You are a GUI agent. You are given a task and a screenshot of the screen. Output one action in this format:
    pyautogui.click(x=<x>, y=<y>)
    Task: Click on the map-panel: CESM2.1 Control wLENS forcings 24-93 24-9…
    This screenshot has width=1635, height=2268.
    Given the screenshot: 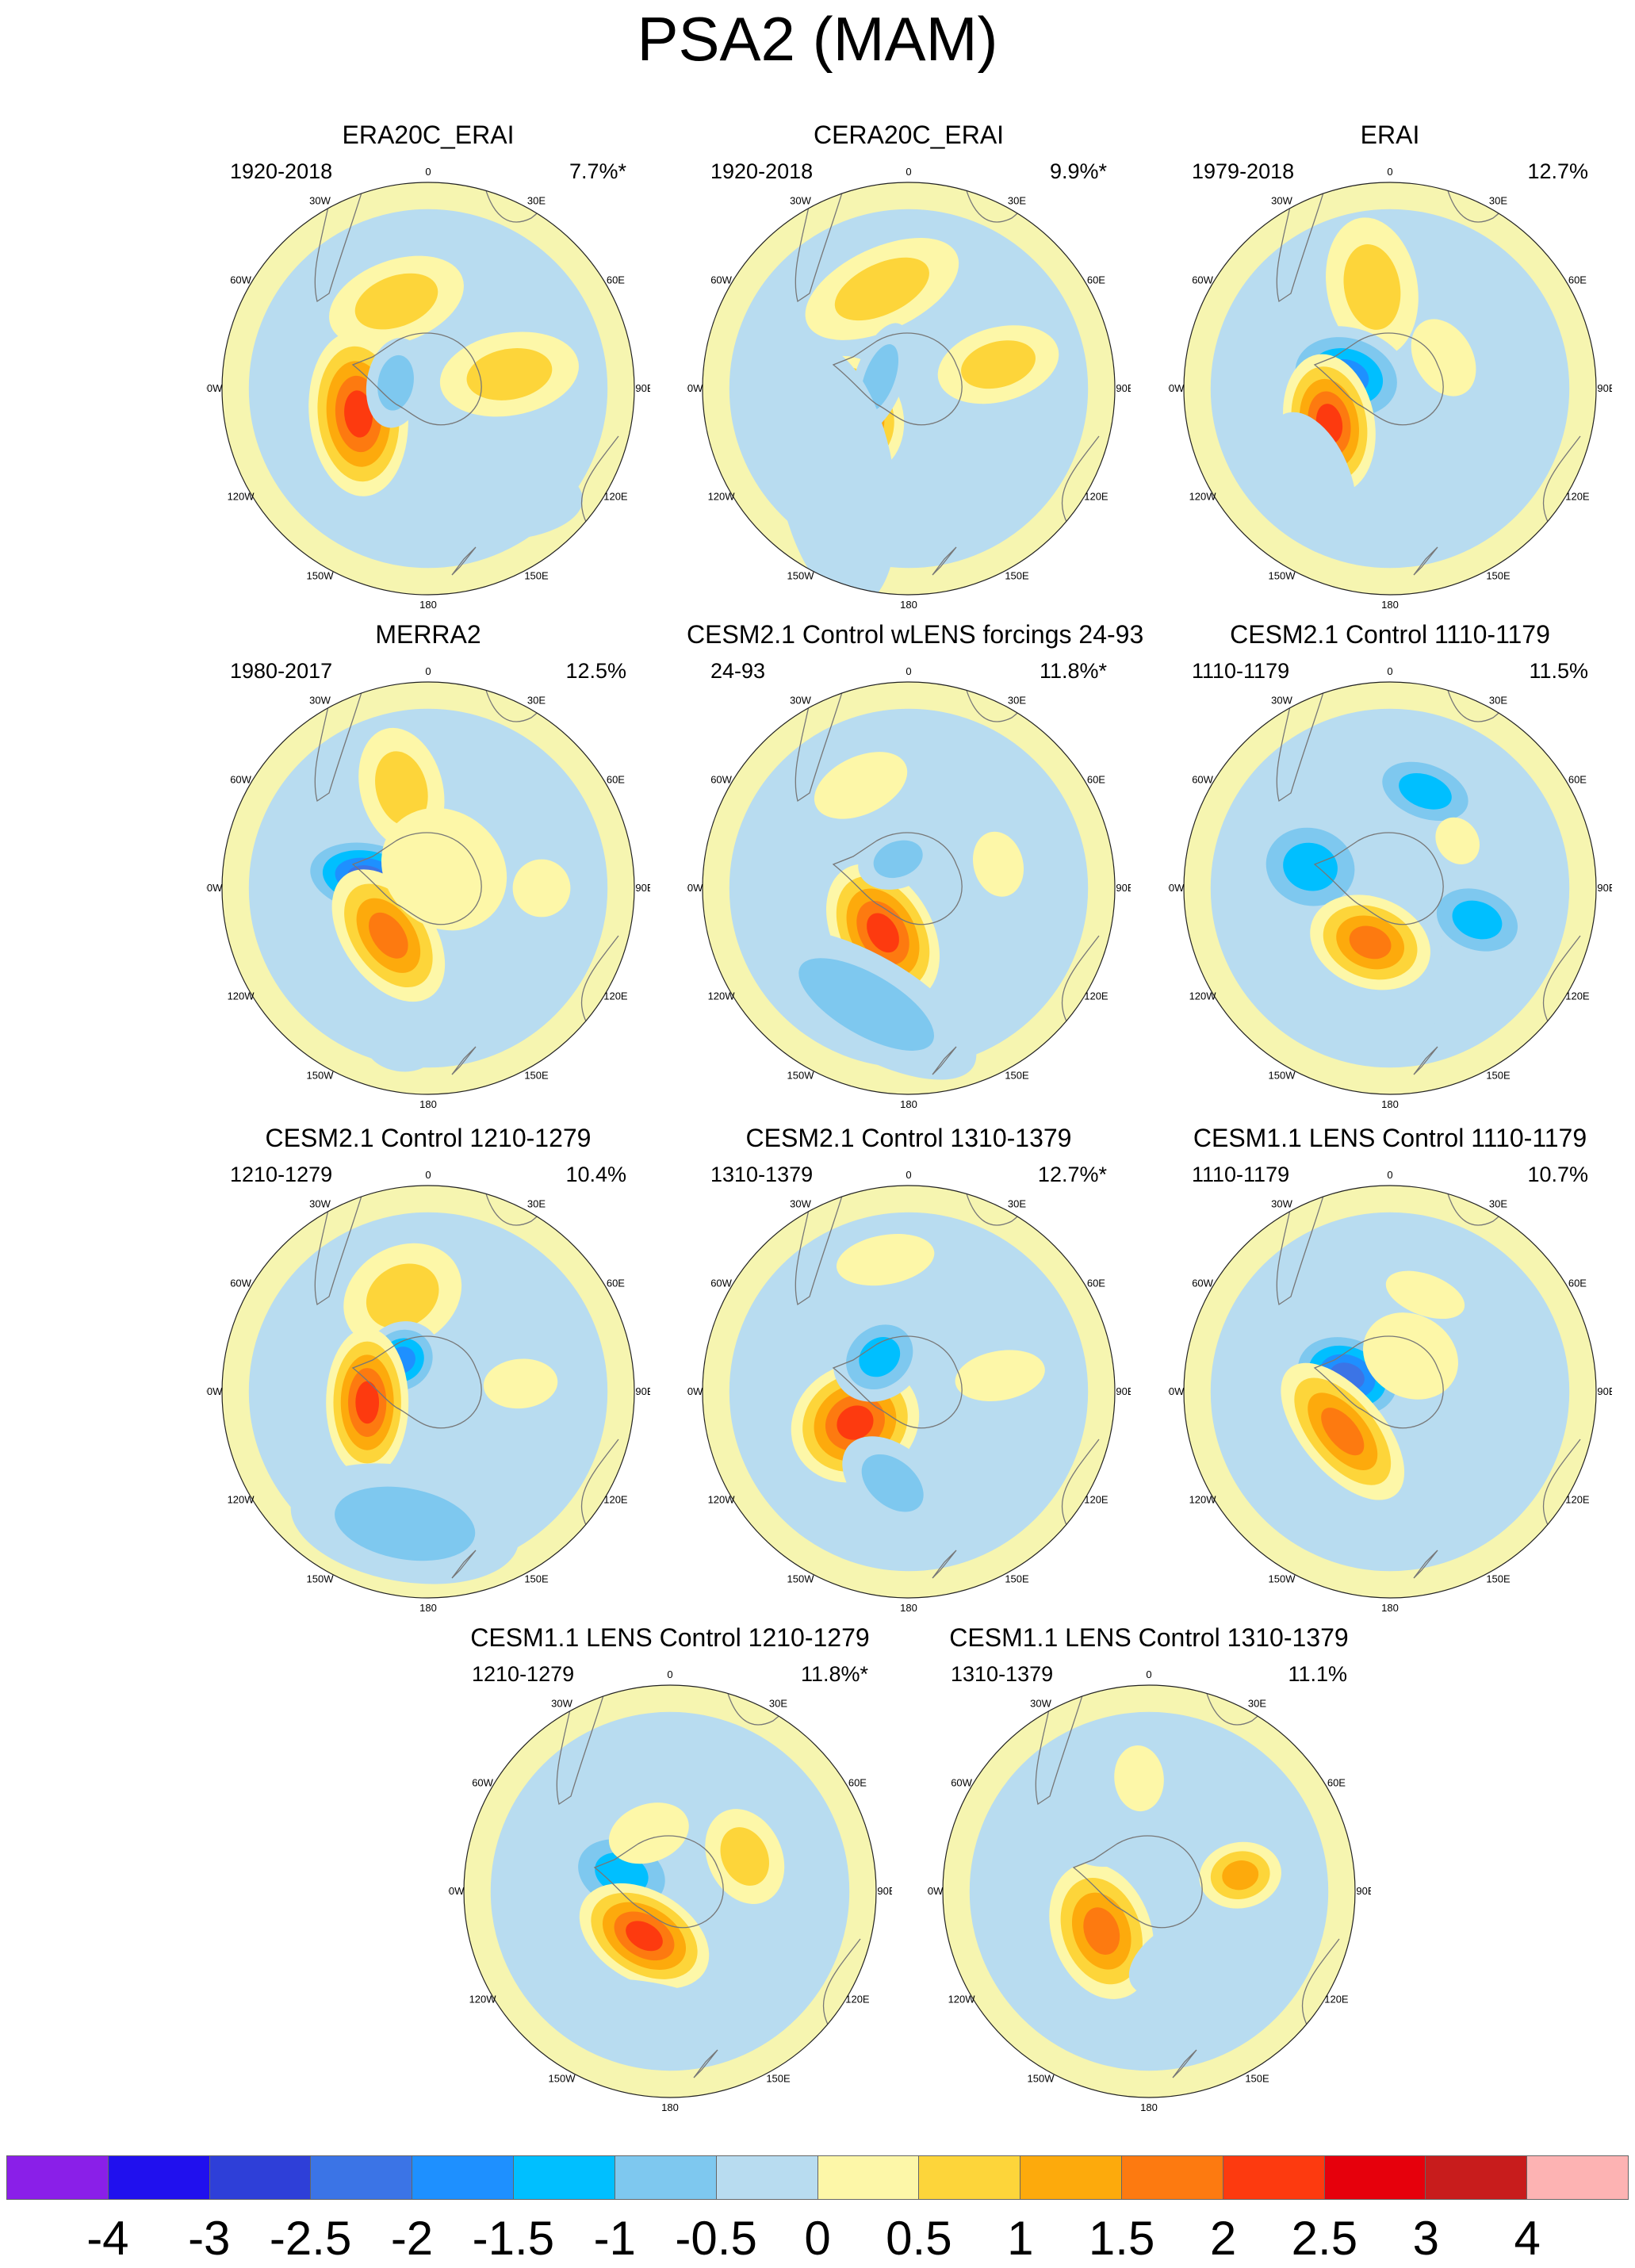 What is the action you would take?
    pyautogui.click(x=915, y=864)
    